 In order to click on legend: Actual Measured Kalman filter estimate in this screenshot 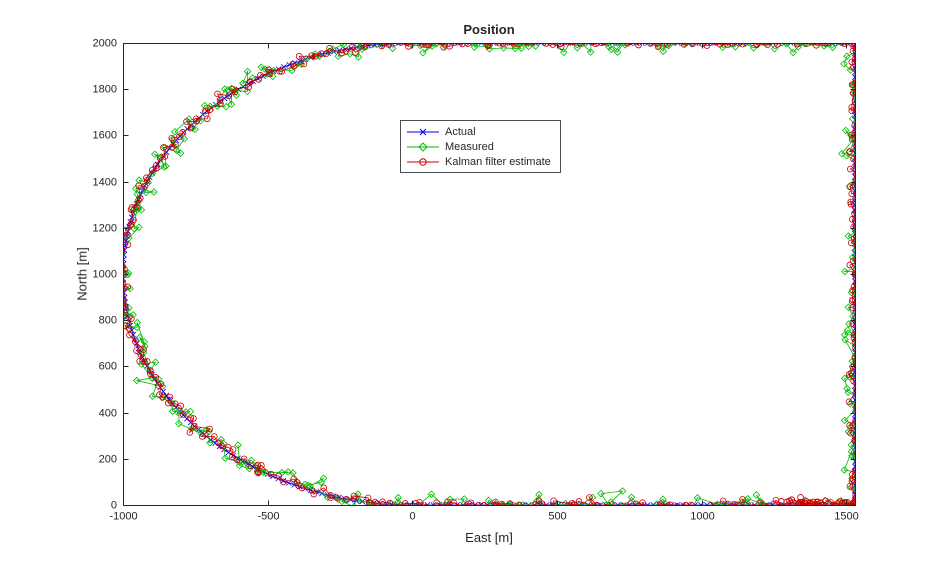, I will do `click(480, 146)`.